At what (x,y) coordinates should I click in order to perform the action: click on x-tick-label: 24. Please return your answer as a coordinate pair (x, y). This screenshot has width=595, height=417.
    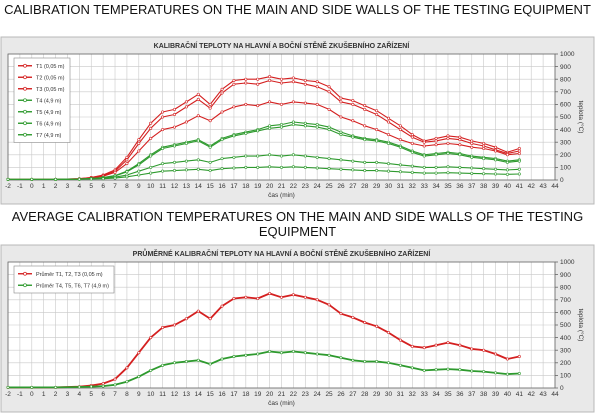
    Looking at the image, I should click on (318, 394).